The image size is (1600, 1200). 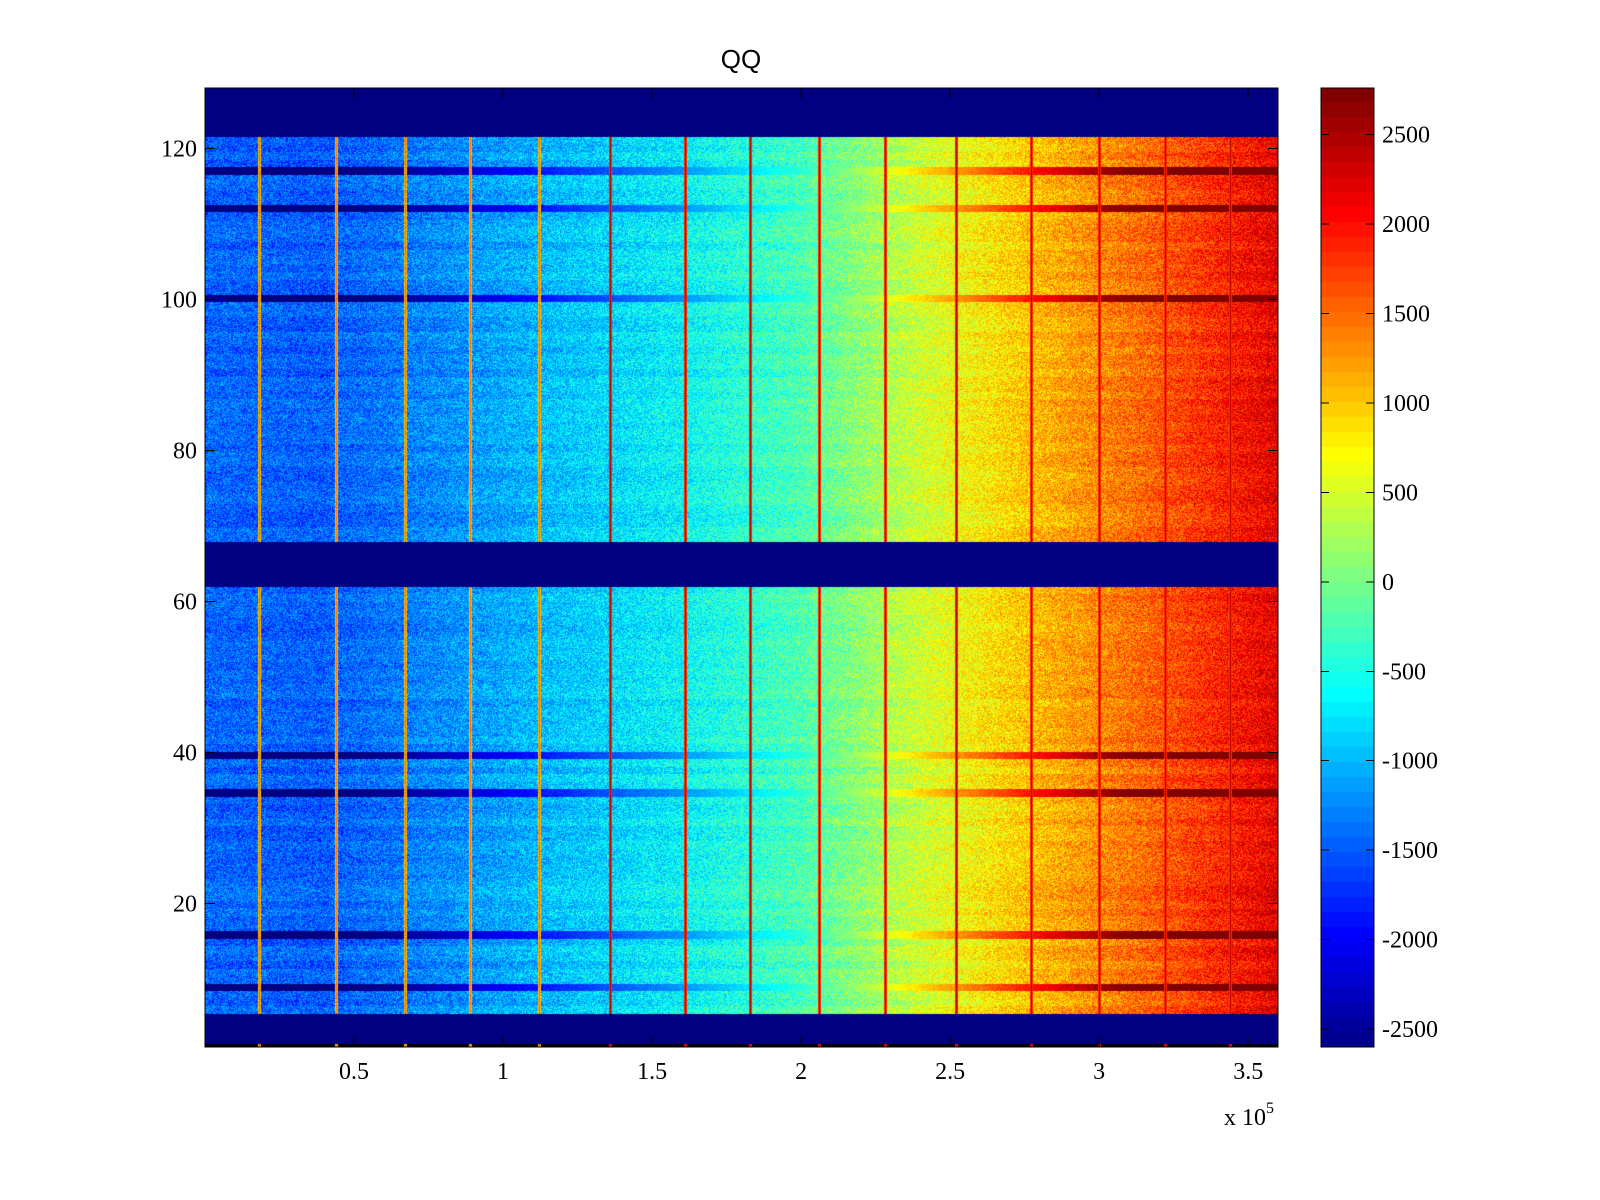 I want to click on colorbar-tick-label: 500, so click(x=1400, y=493).